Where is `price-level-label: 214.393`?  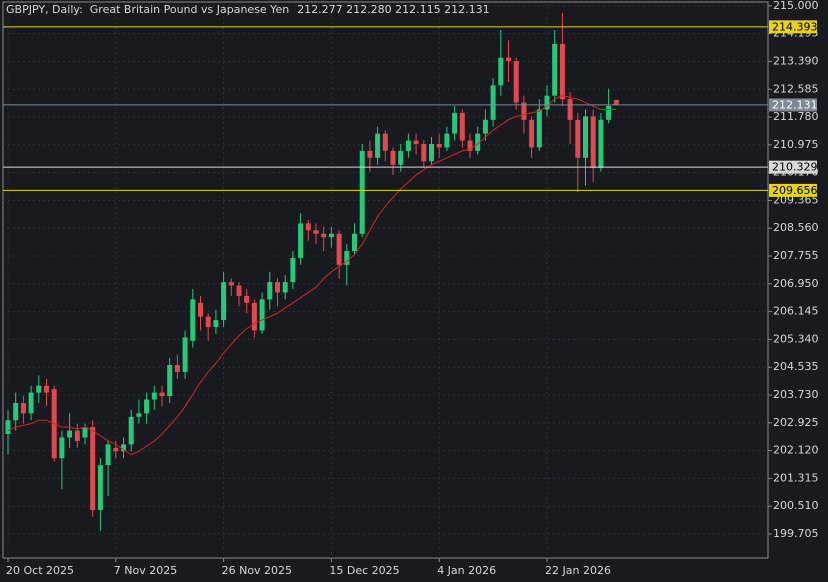 price-level-label: 214.393 is located at coordinates (795, 26).